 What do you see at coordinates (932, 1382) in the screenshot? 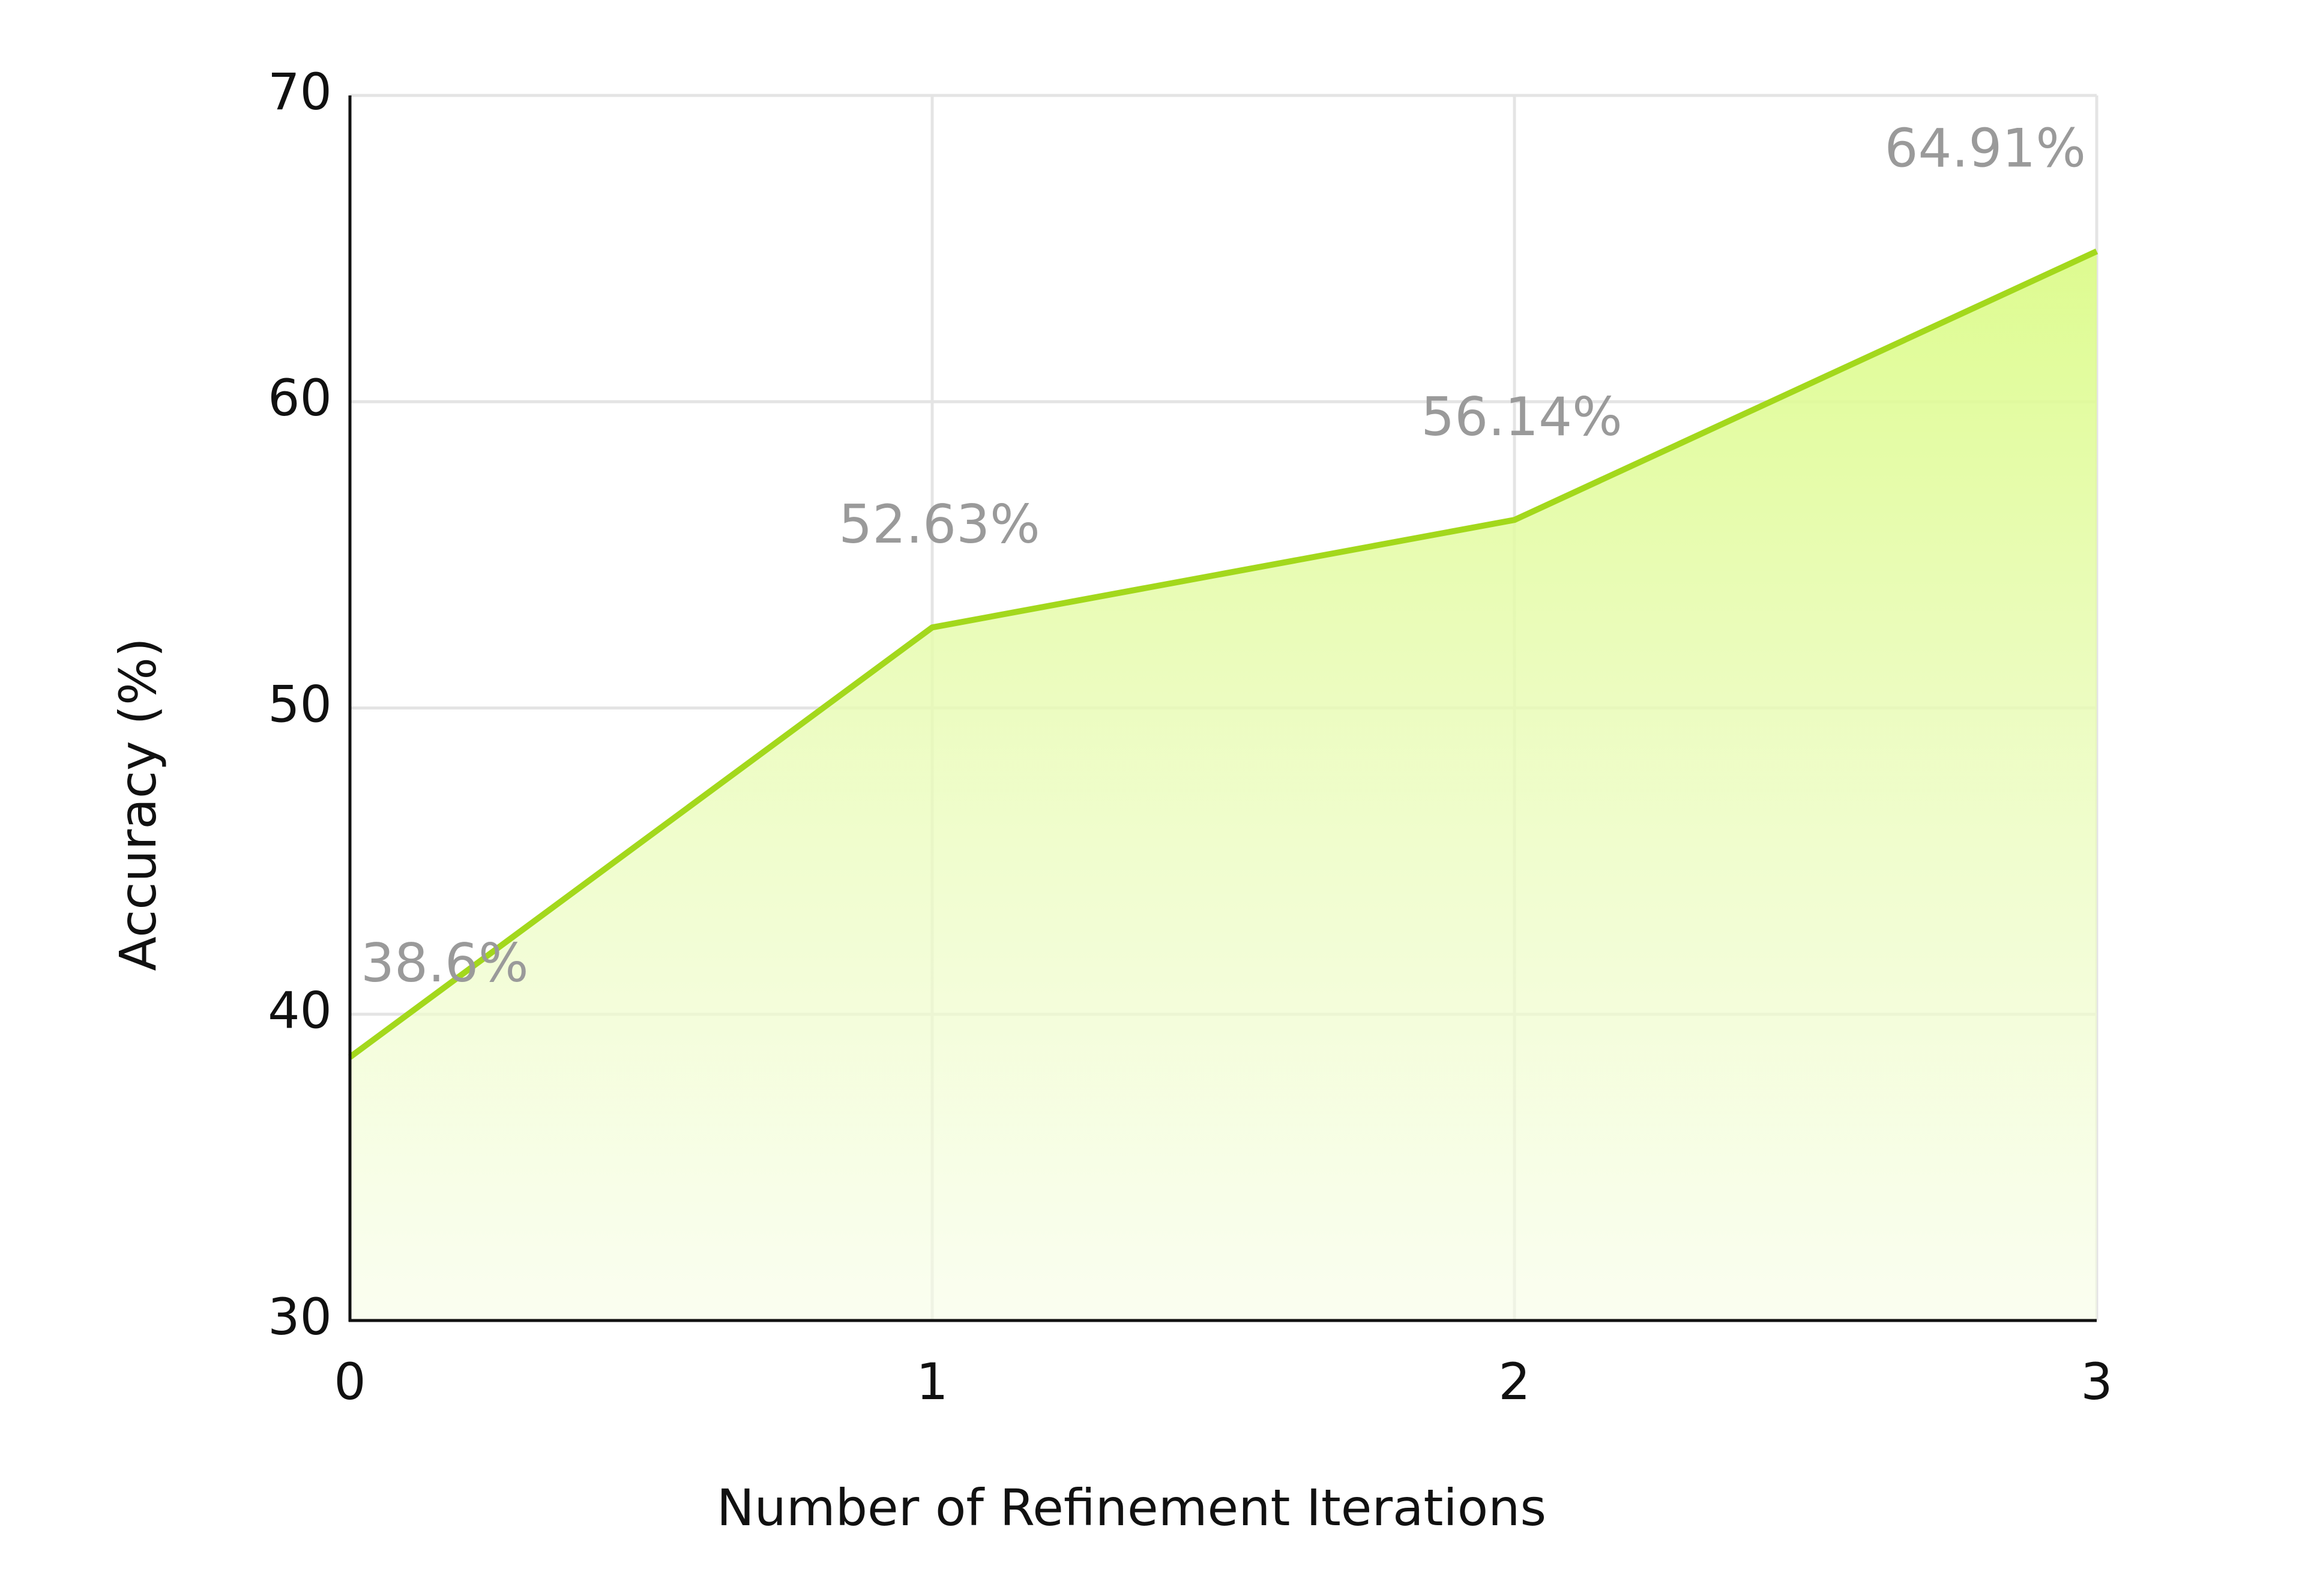
I see `x-tick-label: 1` at bounding box center [932, 1382].